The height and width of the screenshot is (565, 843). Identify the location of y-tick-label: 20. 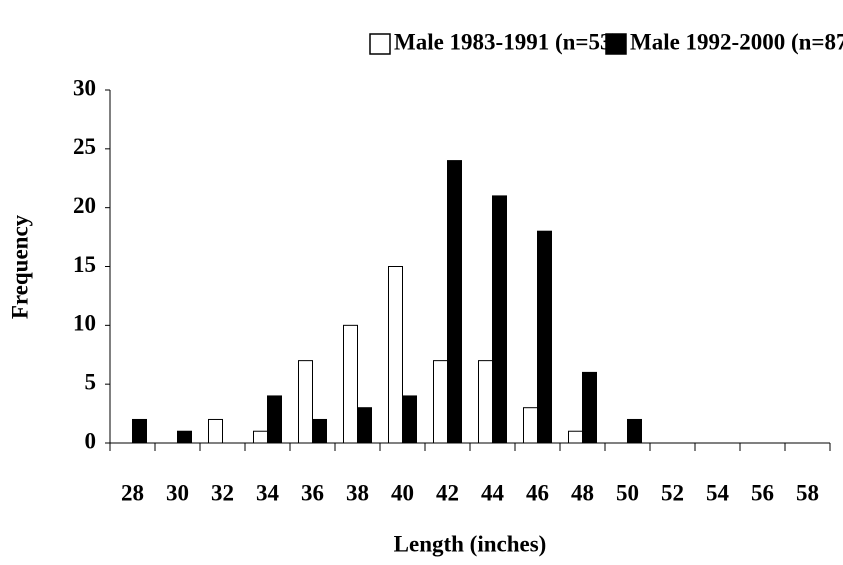
(84, 205).